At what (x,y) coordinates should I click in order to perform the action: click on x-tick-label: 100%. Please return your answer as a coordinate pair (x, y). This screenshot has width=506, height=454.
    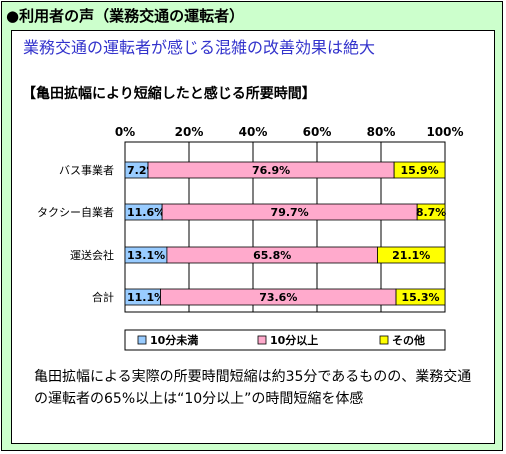
    Looking at the image, I should click on (444, 132).